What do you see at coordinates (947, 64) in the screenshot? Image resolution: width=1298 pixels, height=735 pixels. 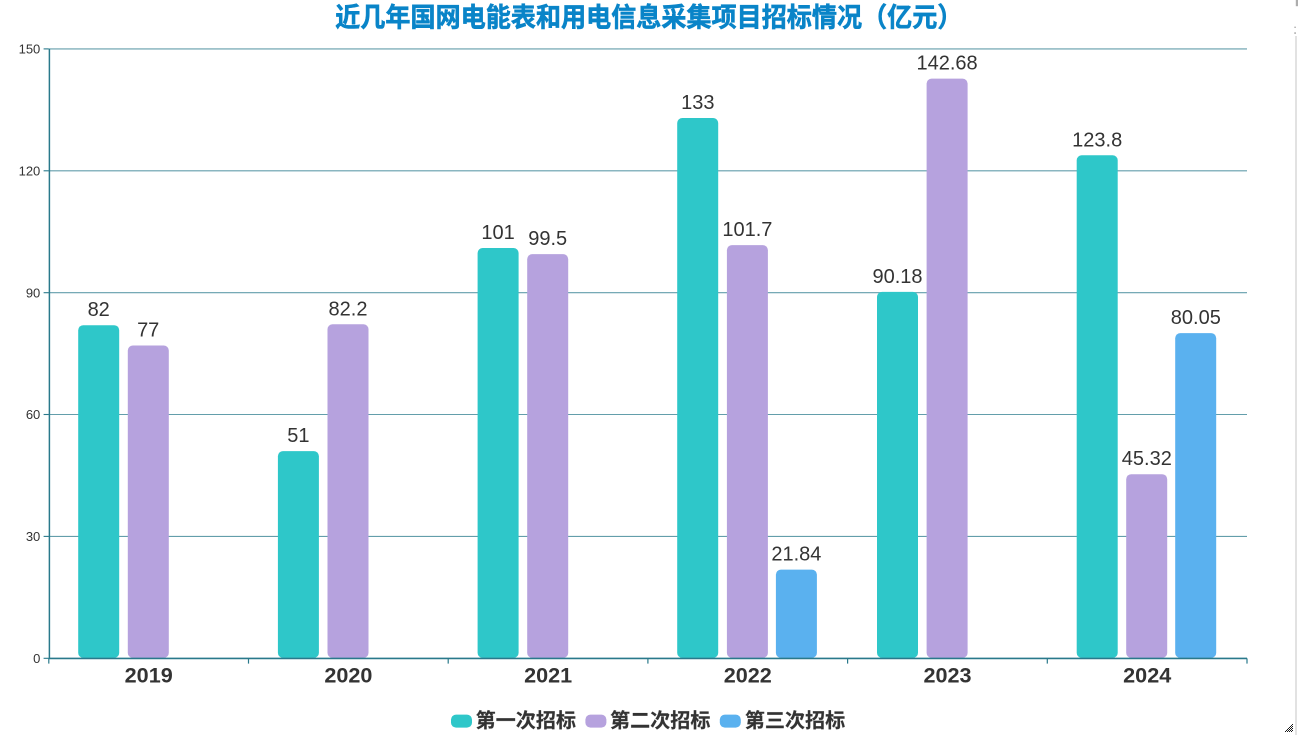 I see `svg-text: 142.68` at bounding box center [947, 64].